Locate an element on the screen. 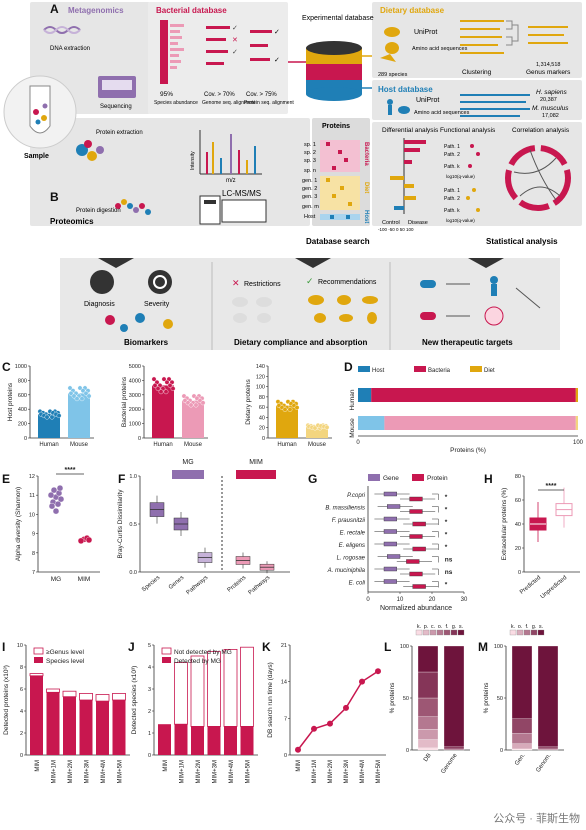 This screenshot has height=830, width=586. chart-j-x-tick-label: MIM+4M is located at coordinates (232, 772).